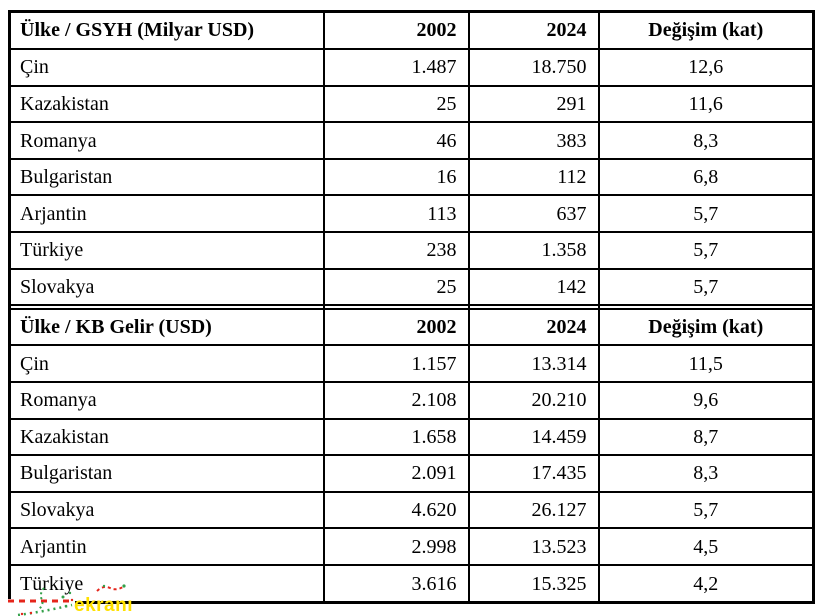 This screenshot has width=820, height=616. Describe the element at coordinates (533, 177) in the screenshot. I see `table-cell: 112` at that location.